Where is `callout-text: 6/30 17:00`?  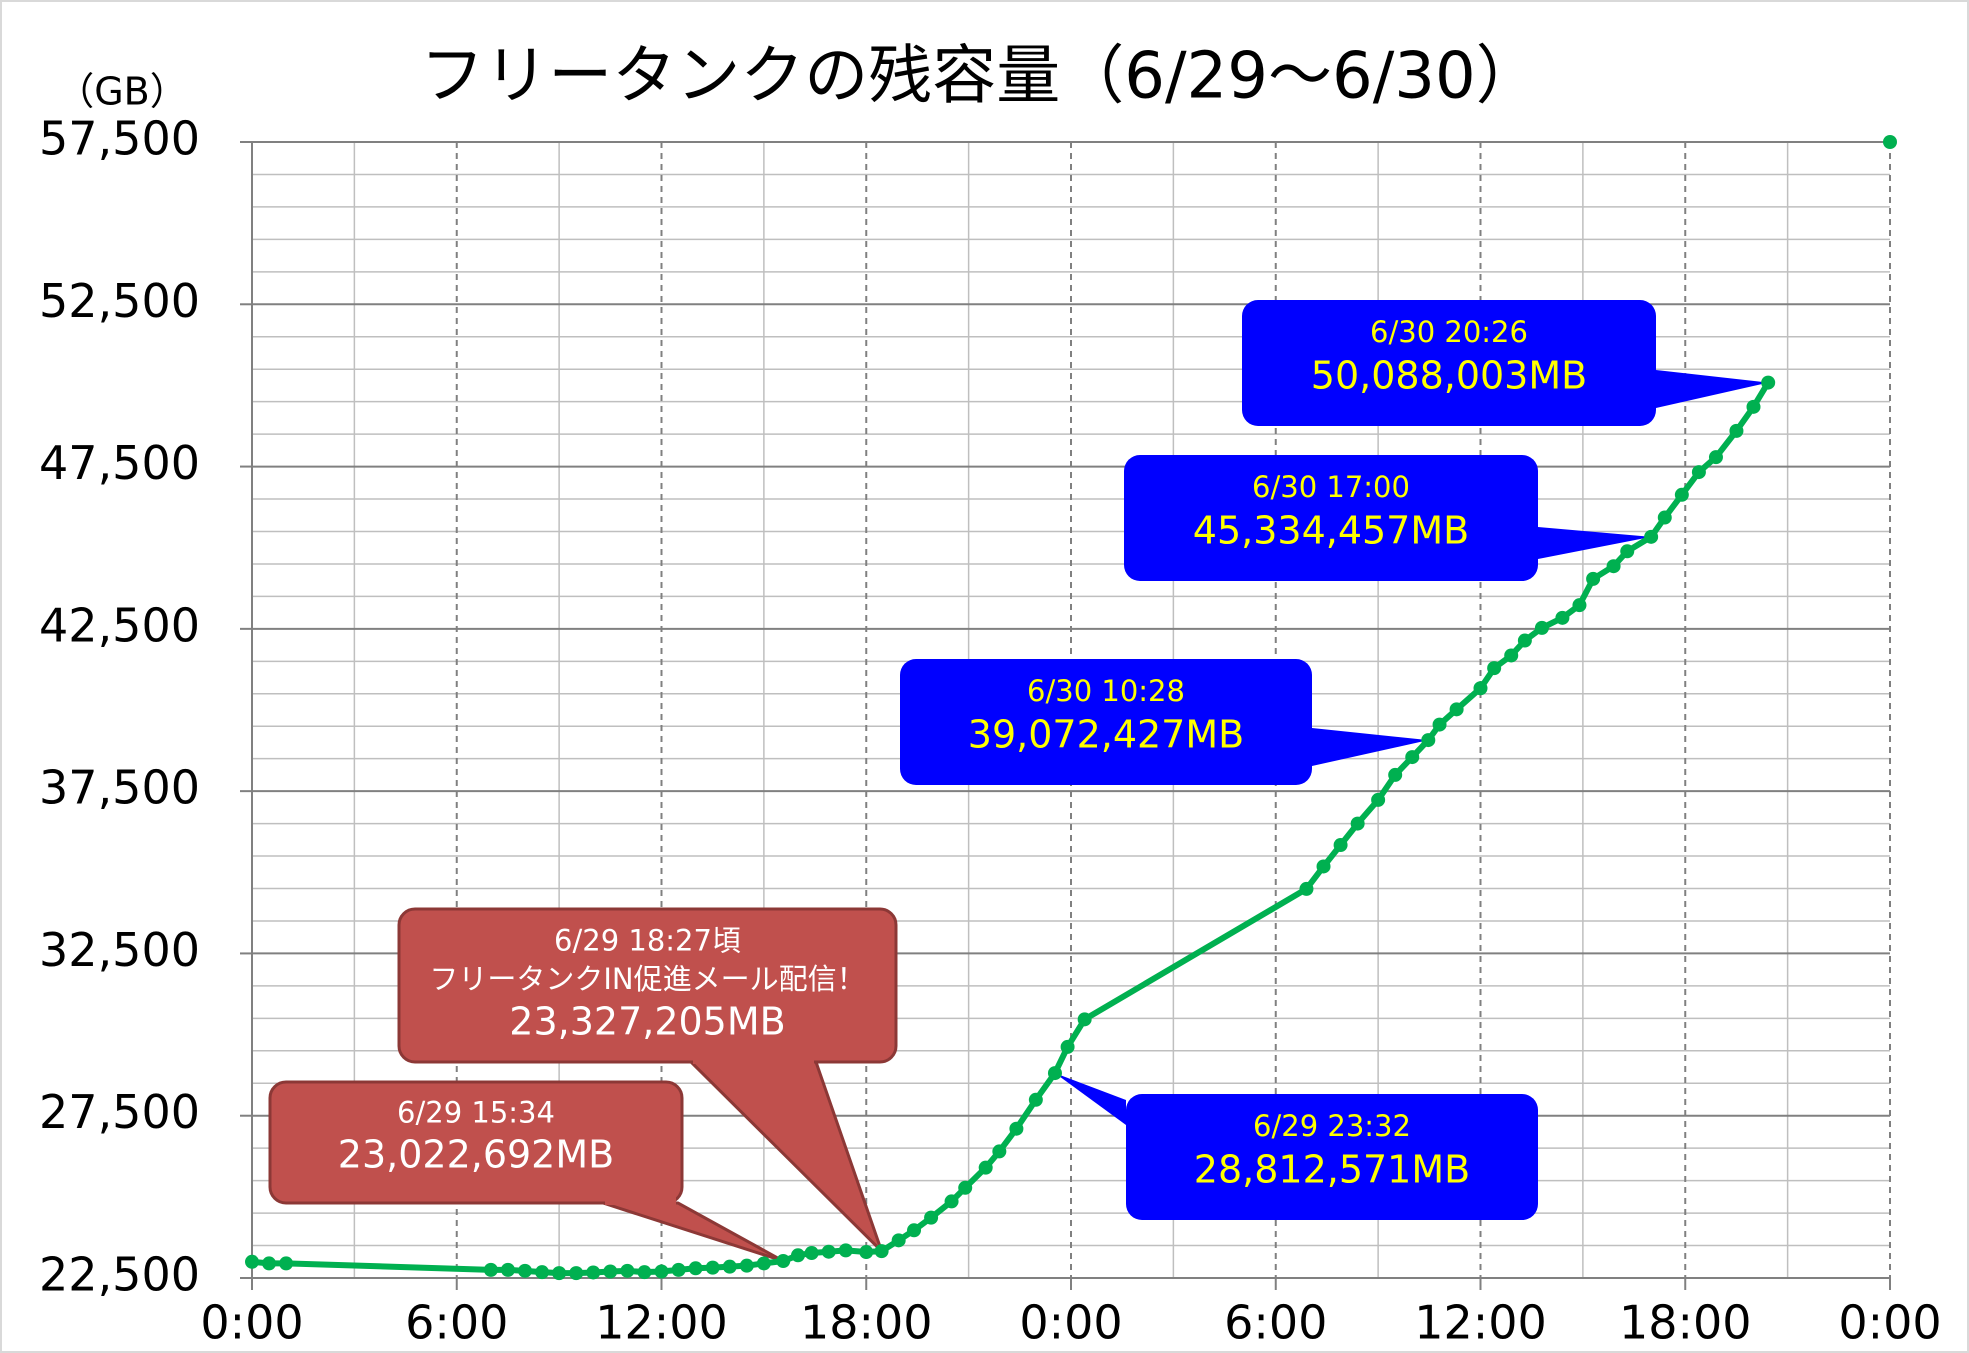
callout-text: 6/30 17:00 is located at coordinates (1331, 487).